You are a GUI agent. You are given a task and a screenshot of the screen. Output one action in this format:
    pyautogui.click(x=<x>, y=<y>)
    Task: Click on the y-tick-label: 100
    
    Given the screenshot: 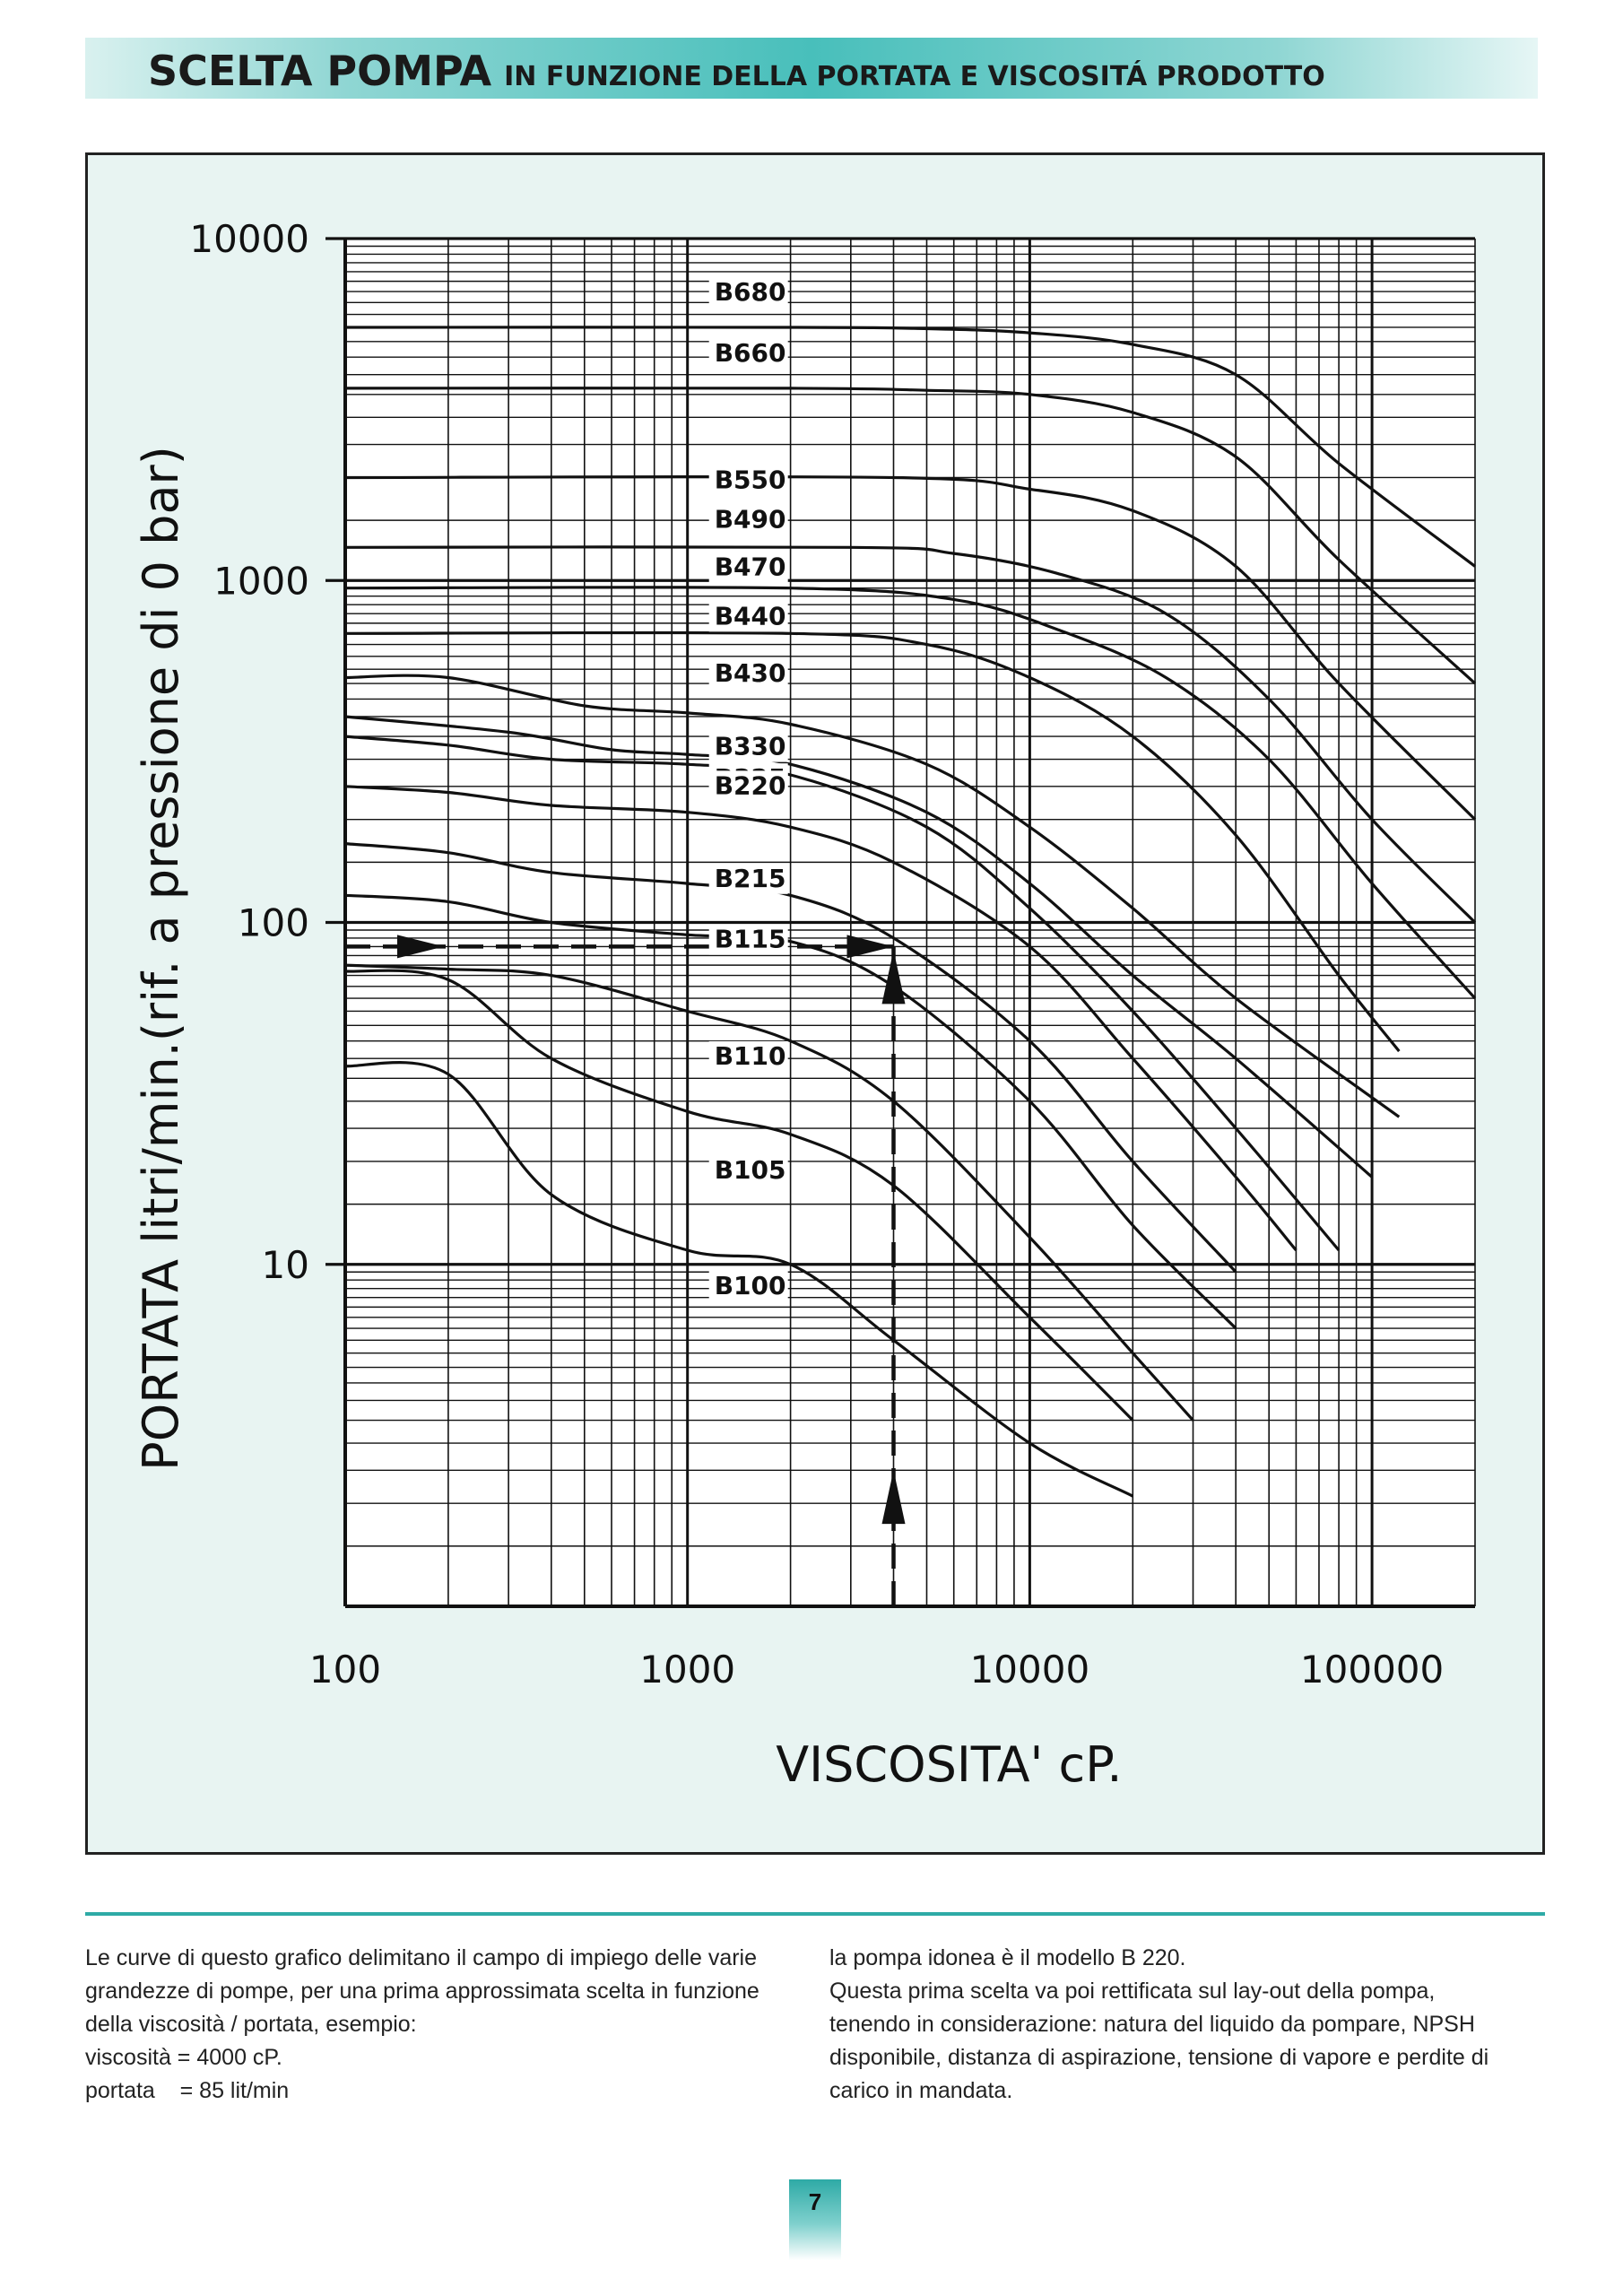 What is the action you would take?
    pyautogui.click(x=273, y=923)
    